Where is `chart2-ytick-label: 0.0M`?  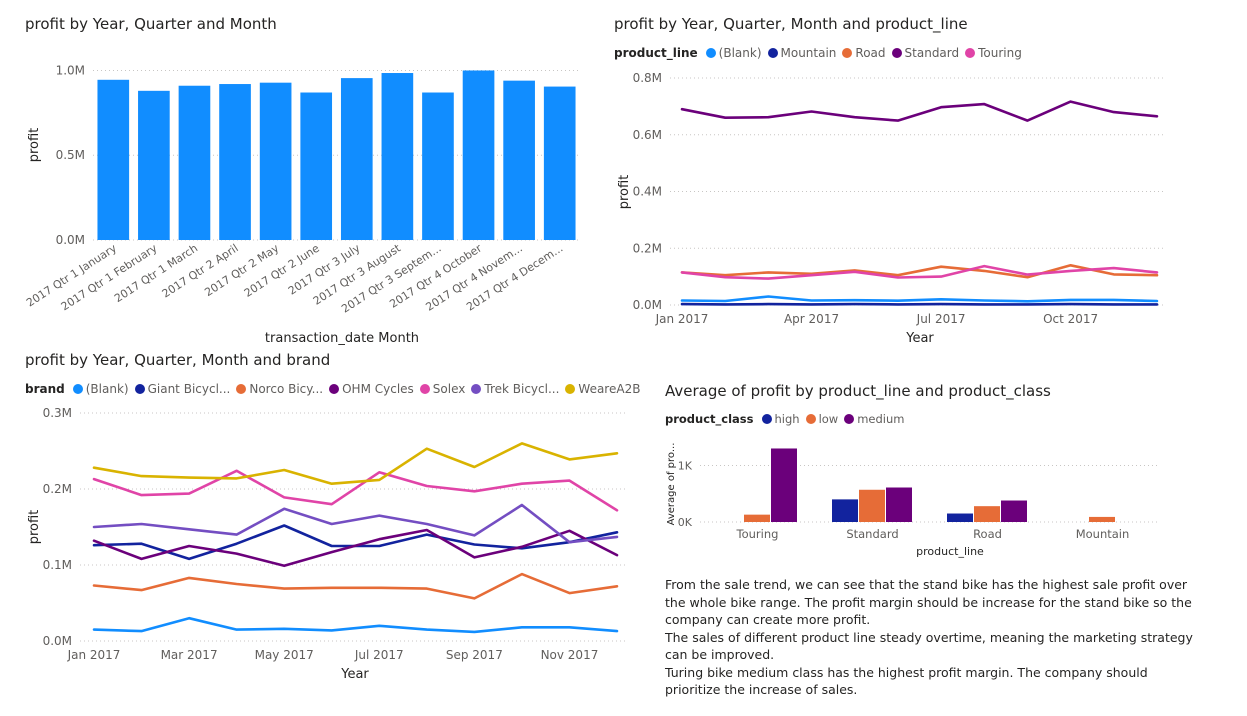 chart2-ytick-label: 0.0M is located at coordinates (647, 305).